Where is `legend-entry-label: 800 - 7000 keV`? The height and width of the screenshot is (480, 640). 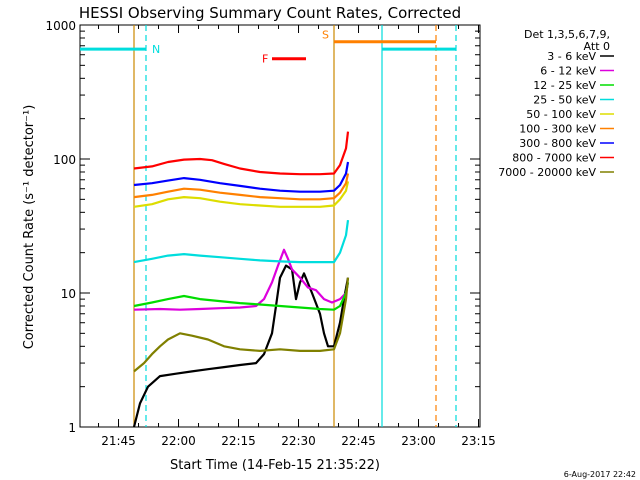
legend-entry-label: 800 - 7000 keV is located at coordinates (554, 158).